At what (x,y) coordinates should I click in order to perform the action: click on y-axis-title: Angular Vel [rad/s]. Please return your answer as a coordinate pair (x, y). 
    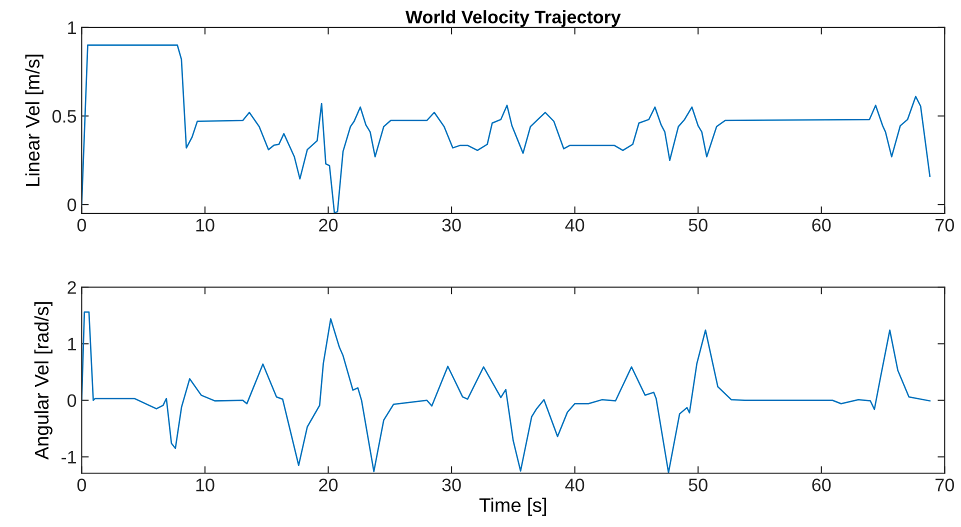
    Looking at the image, I should click on (43, 381).